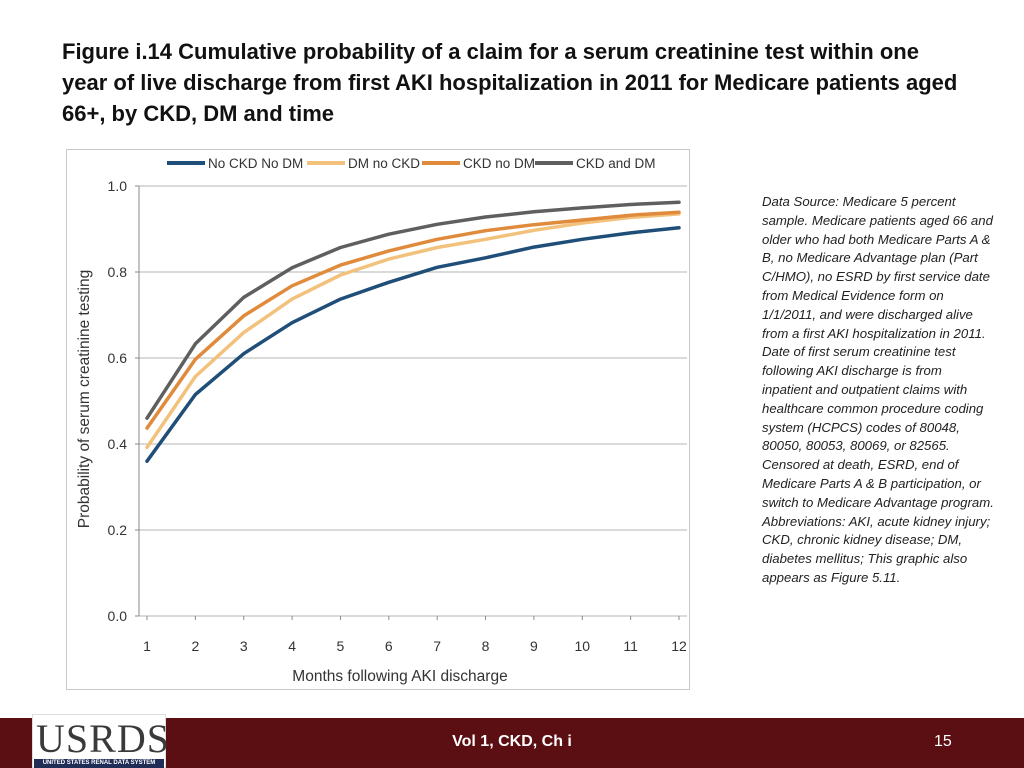  I want to click on y-axis-label: Probability of serum creatinine testing, so click(84, 399).